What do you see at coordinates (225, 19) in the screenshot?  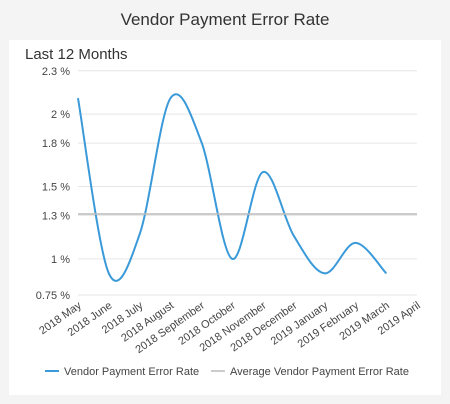 I see `chart-title: Vendor Payment Error Rate` at bounding box center [225, 19].